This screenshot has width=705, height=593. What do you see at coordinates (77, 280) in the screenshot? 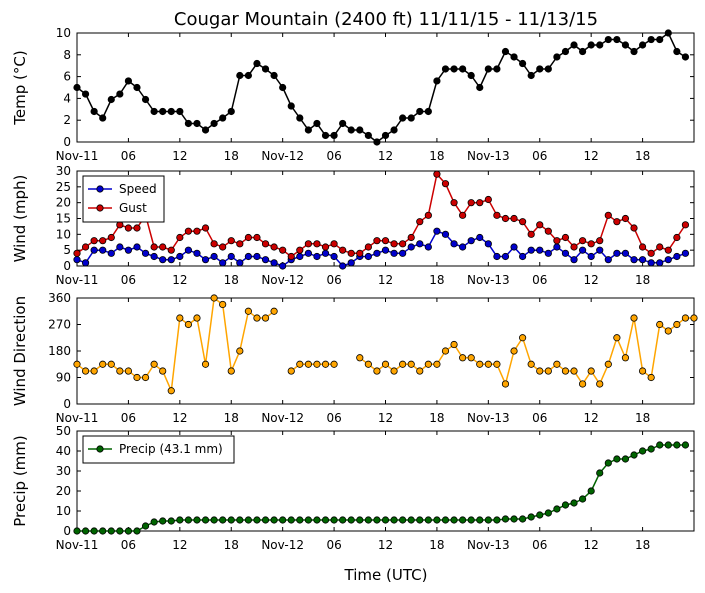
I see `x-tick-label: Nov-11` at bounding box center [77, 280].